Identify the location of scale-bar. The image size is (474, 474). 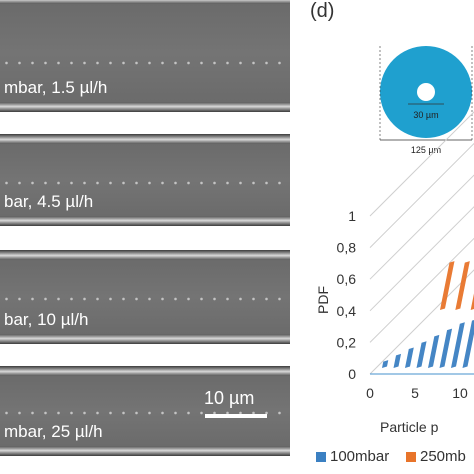
(236, 416).